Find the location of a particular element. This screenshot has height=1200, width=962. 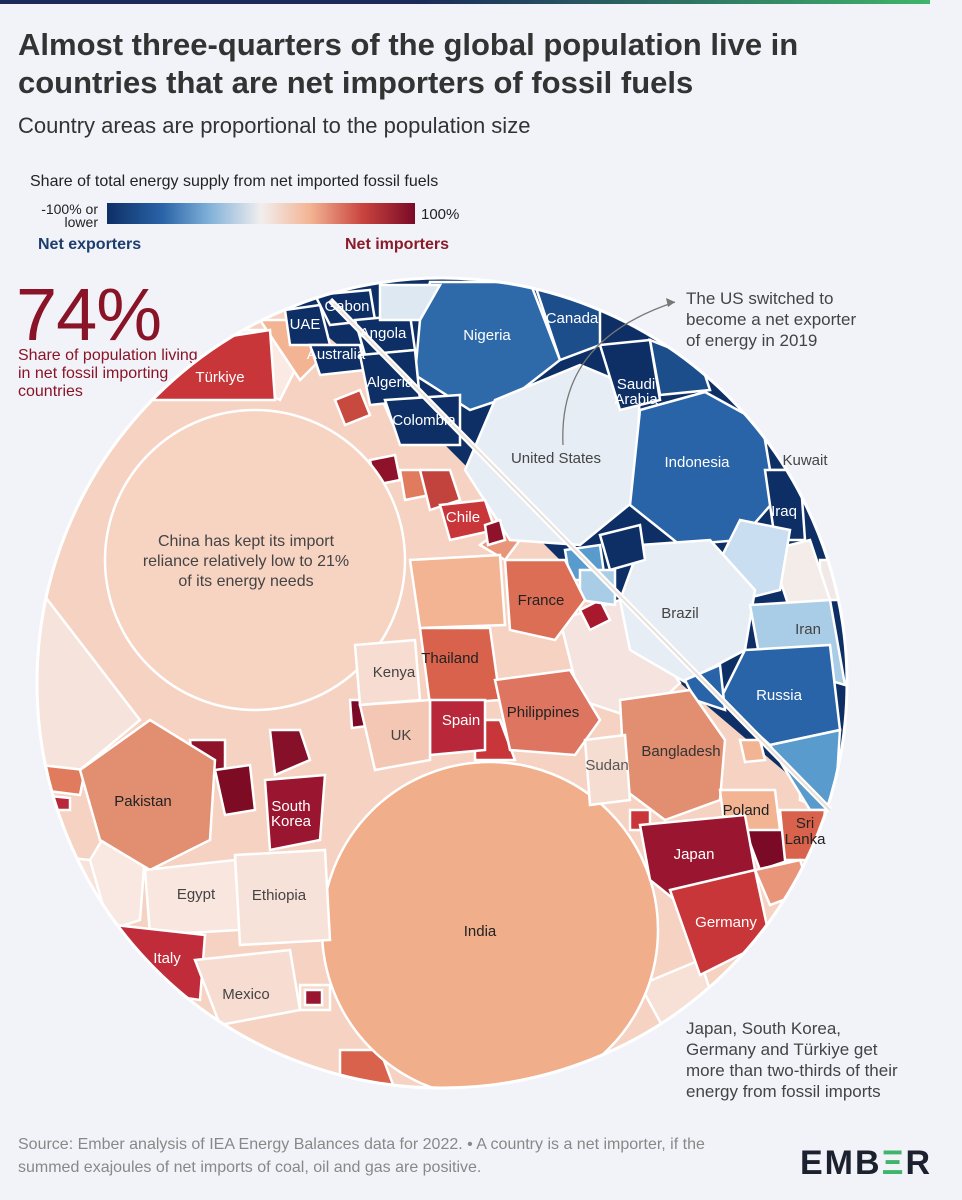

label-uae: UAE is located at coordinates (305, 324).